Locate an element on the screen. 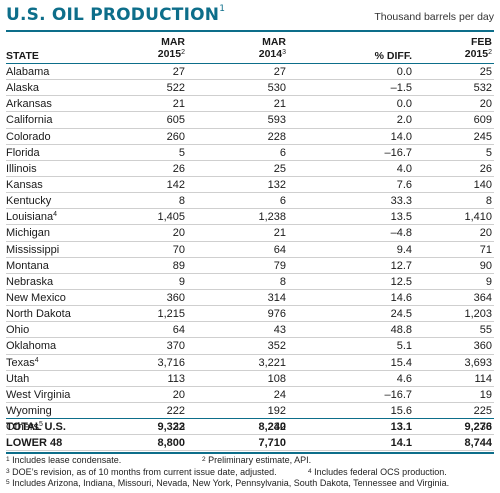 Image resolution: width=500 pixels, height=493 pixels. page-title: U.S. OIL PRODUCTION1 is located at coordinates (116, 14).